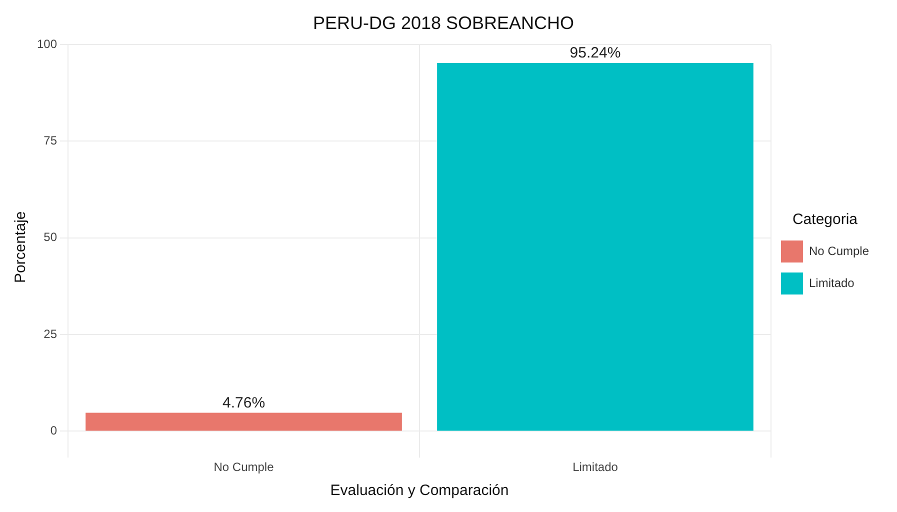 The width and height of the screenshot is (897, 512). What do you see at coordinates (244, 403) in the screenshot?
I see `data-label: 4.76%` at bounding box center [244, 403].